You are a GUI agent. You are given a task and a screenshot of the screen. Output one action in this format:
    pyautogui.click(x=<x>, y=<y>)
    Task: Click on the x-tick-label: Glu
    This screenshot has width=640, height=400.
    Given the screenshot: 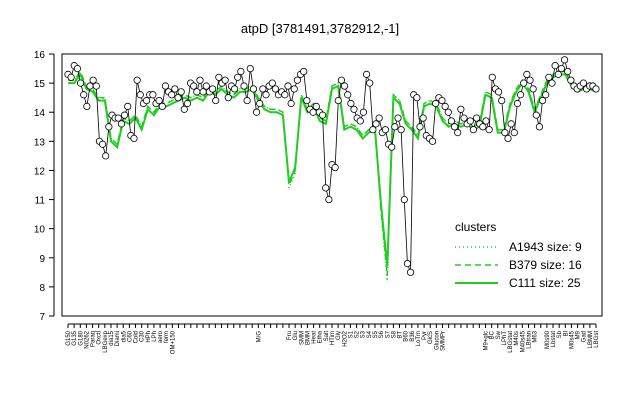 What is the action you would take?
    pyautogui.click(x=296, y=335)
    